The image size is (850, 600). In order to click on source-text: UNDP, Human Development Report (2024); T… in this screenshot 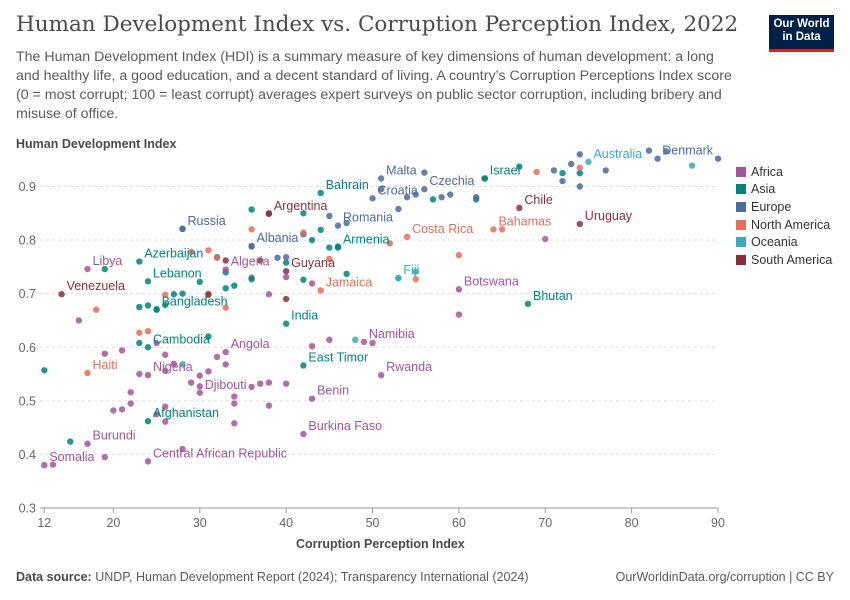, I will do `click(312, 577)`.